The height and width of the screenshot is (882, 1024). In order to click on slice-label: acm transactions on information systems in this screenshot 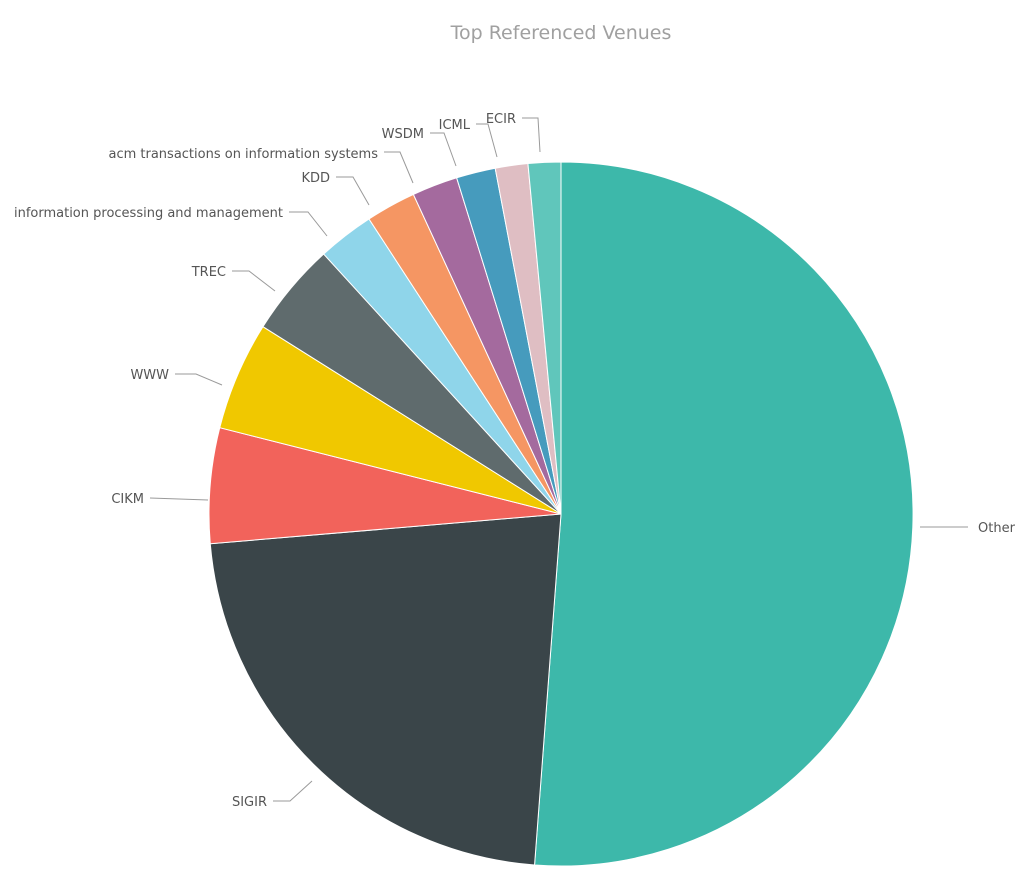, I will do `click(243, 154)`.